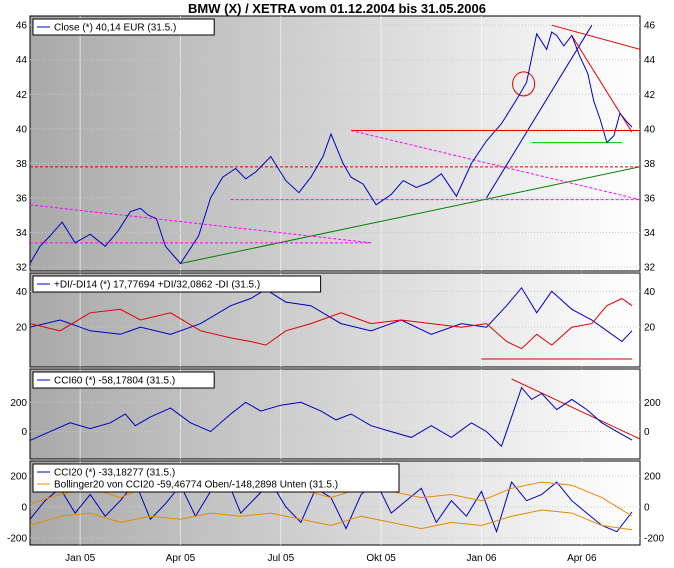 The height and width of the screenshot is (568, 674). What do you see at coordinates (650, 198) in the screenshot?
I see `y-tick-right-price-5: 36` at bounding box center [650, 198].